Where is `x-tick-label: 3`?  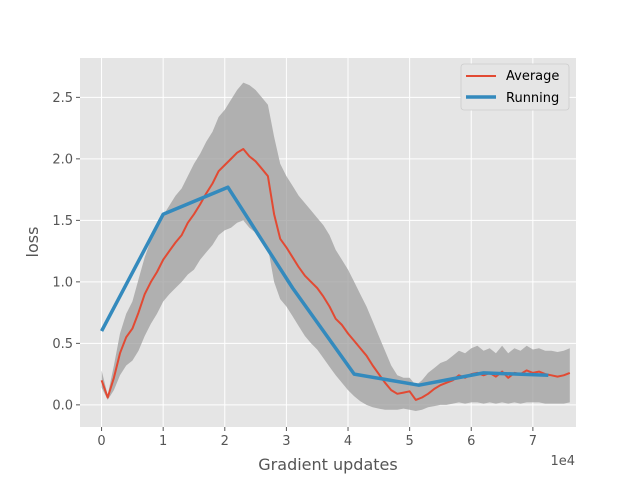
x-tick-label: 3 is located at coordinates (286, 441).